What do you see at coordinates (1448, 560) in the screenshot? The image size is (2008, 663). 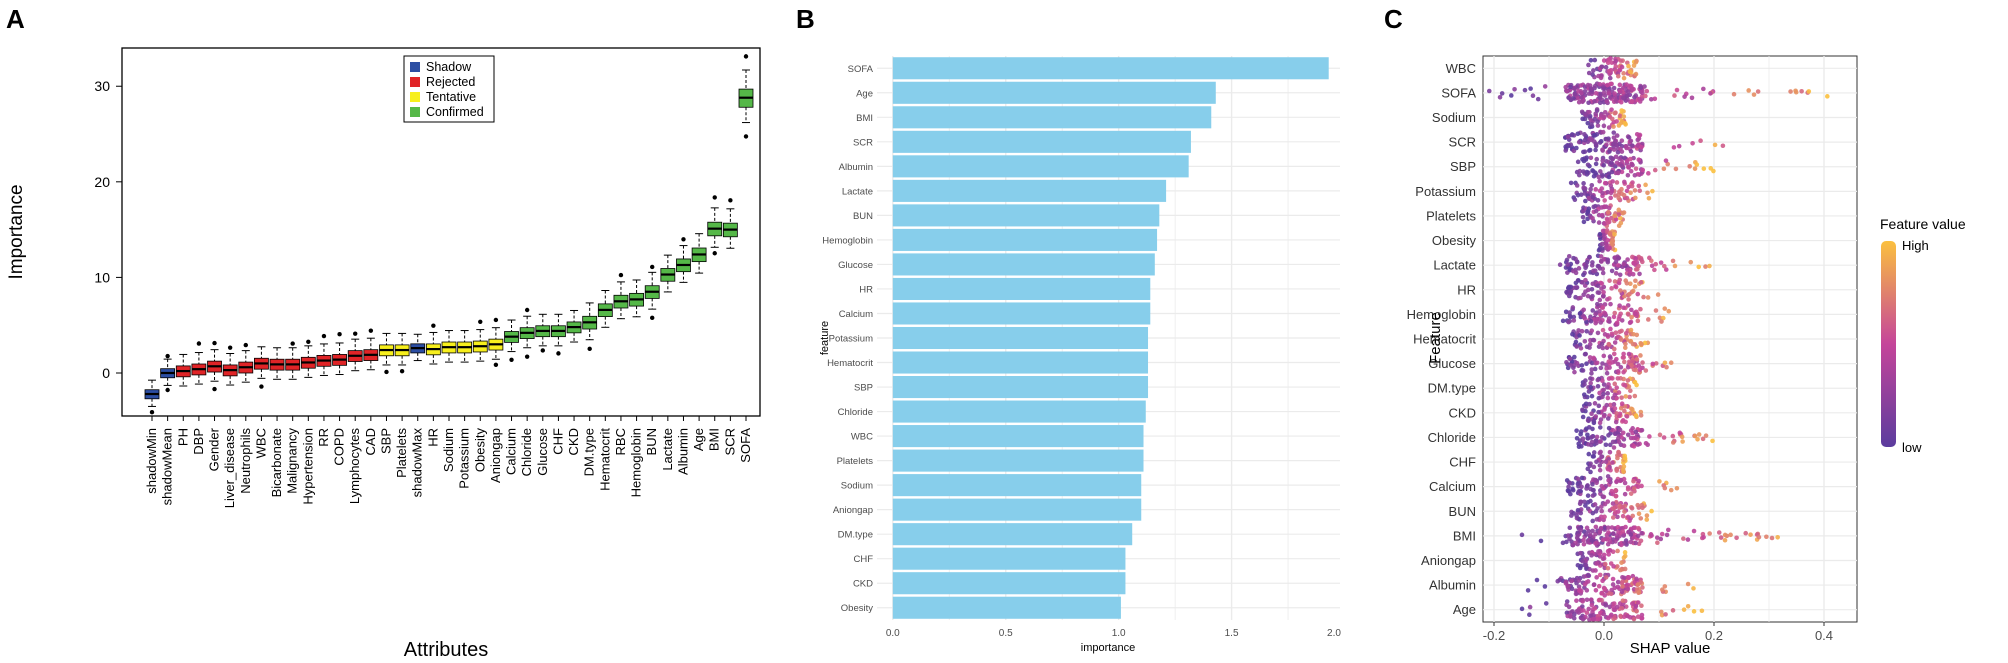 I see `y-tick-label: Aniongap` at bounding box center [1448, 560].